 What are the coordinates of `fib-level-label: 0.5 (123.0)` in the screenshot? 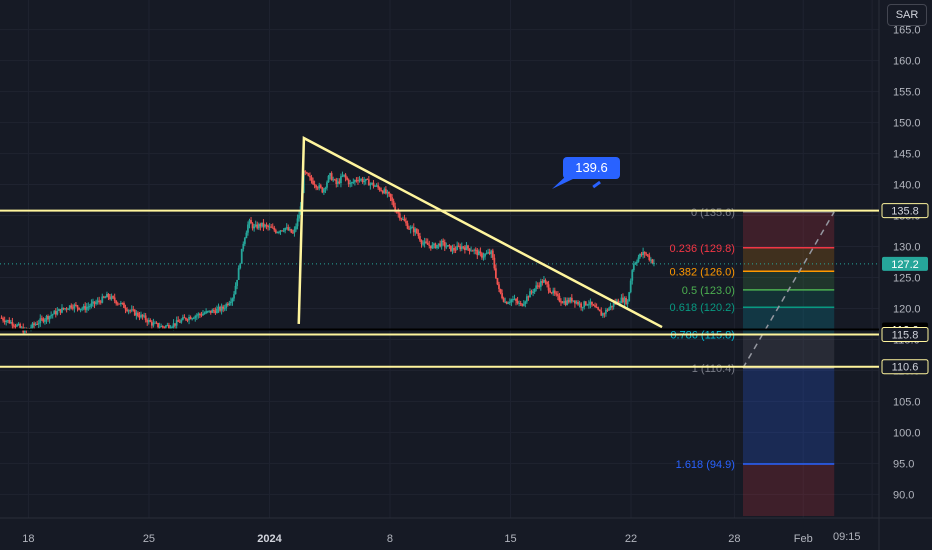 It's located at (708, 291).